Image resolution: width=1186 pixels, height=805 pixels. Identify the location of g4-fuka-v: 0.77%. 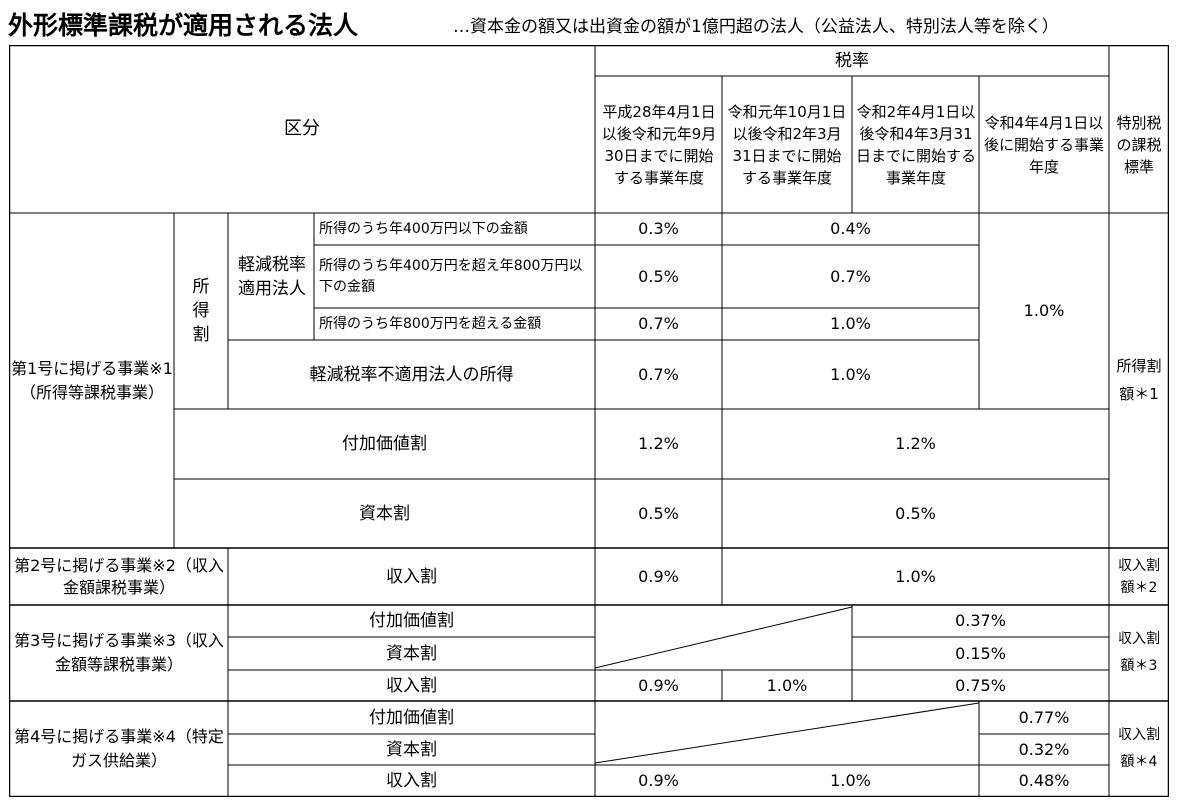
(1044, 717).